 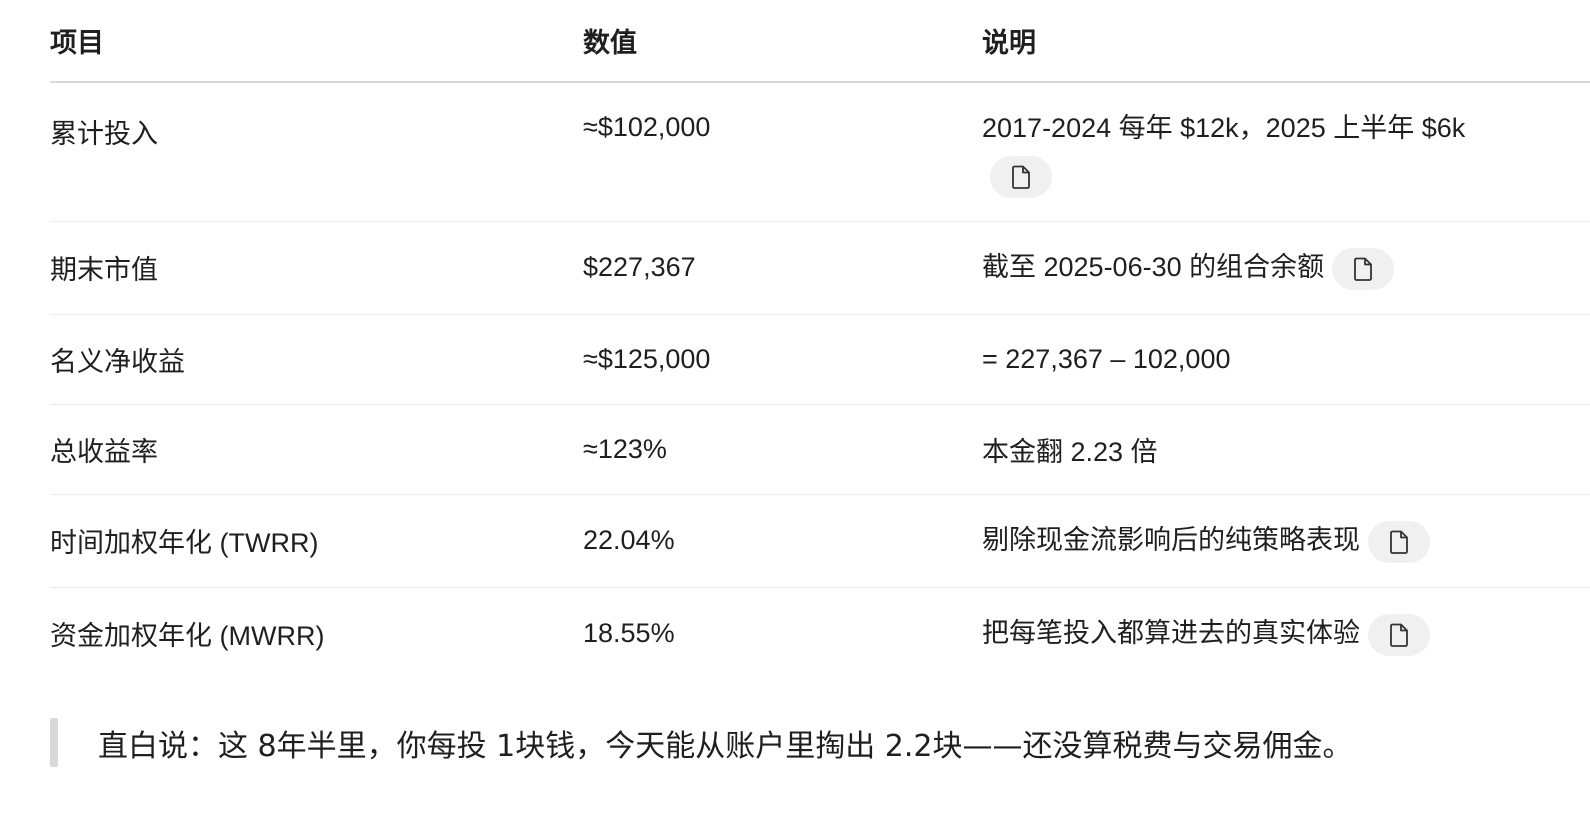 I want to click on table-row: 名义净收益 ≈$125,000 = 227,367 – 102,000, so click(x=820, y=359).